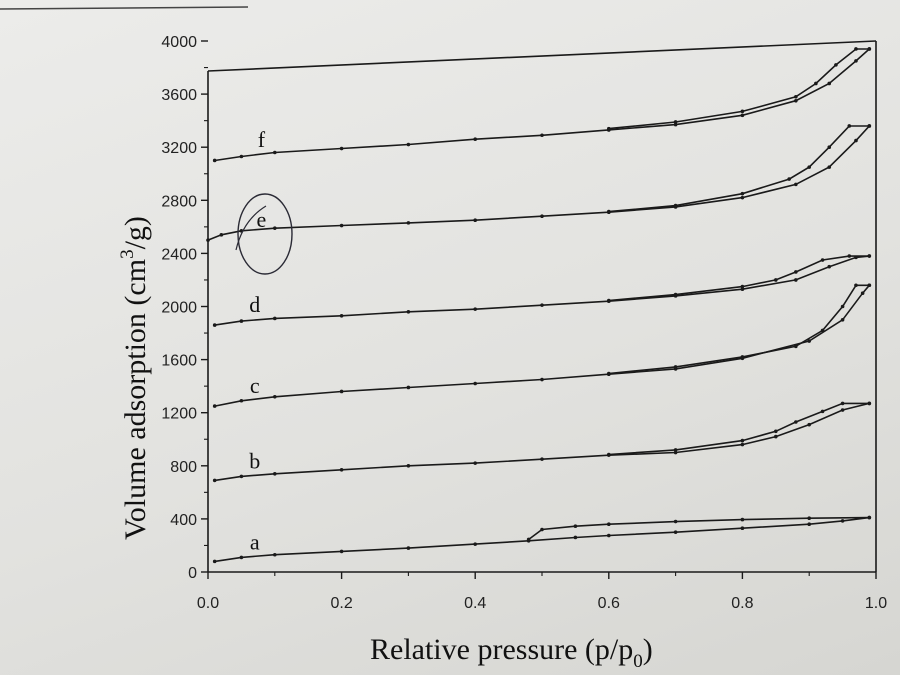 The image size is (900, 675). Describe the element at coordinates (542, 105) in the screenshot. I see `series-f-adsorption-line` at that location.